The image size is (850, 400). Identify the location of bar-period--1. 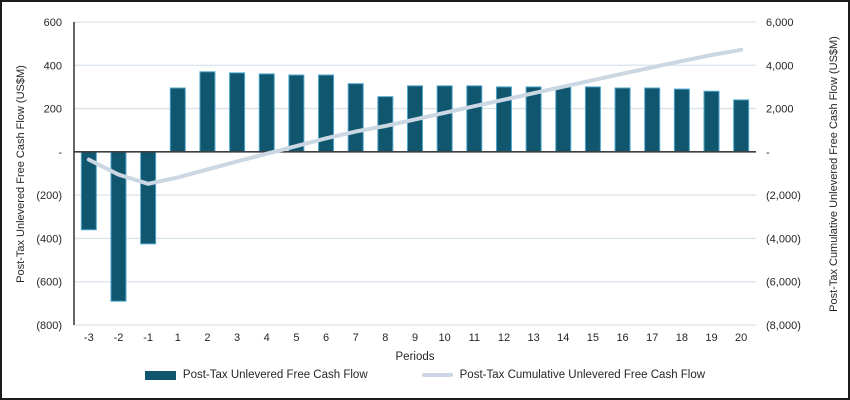
(148, 198).